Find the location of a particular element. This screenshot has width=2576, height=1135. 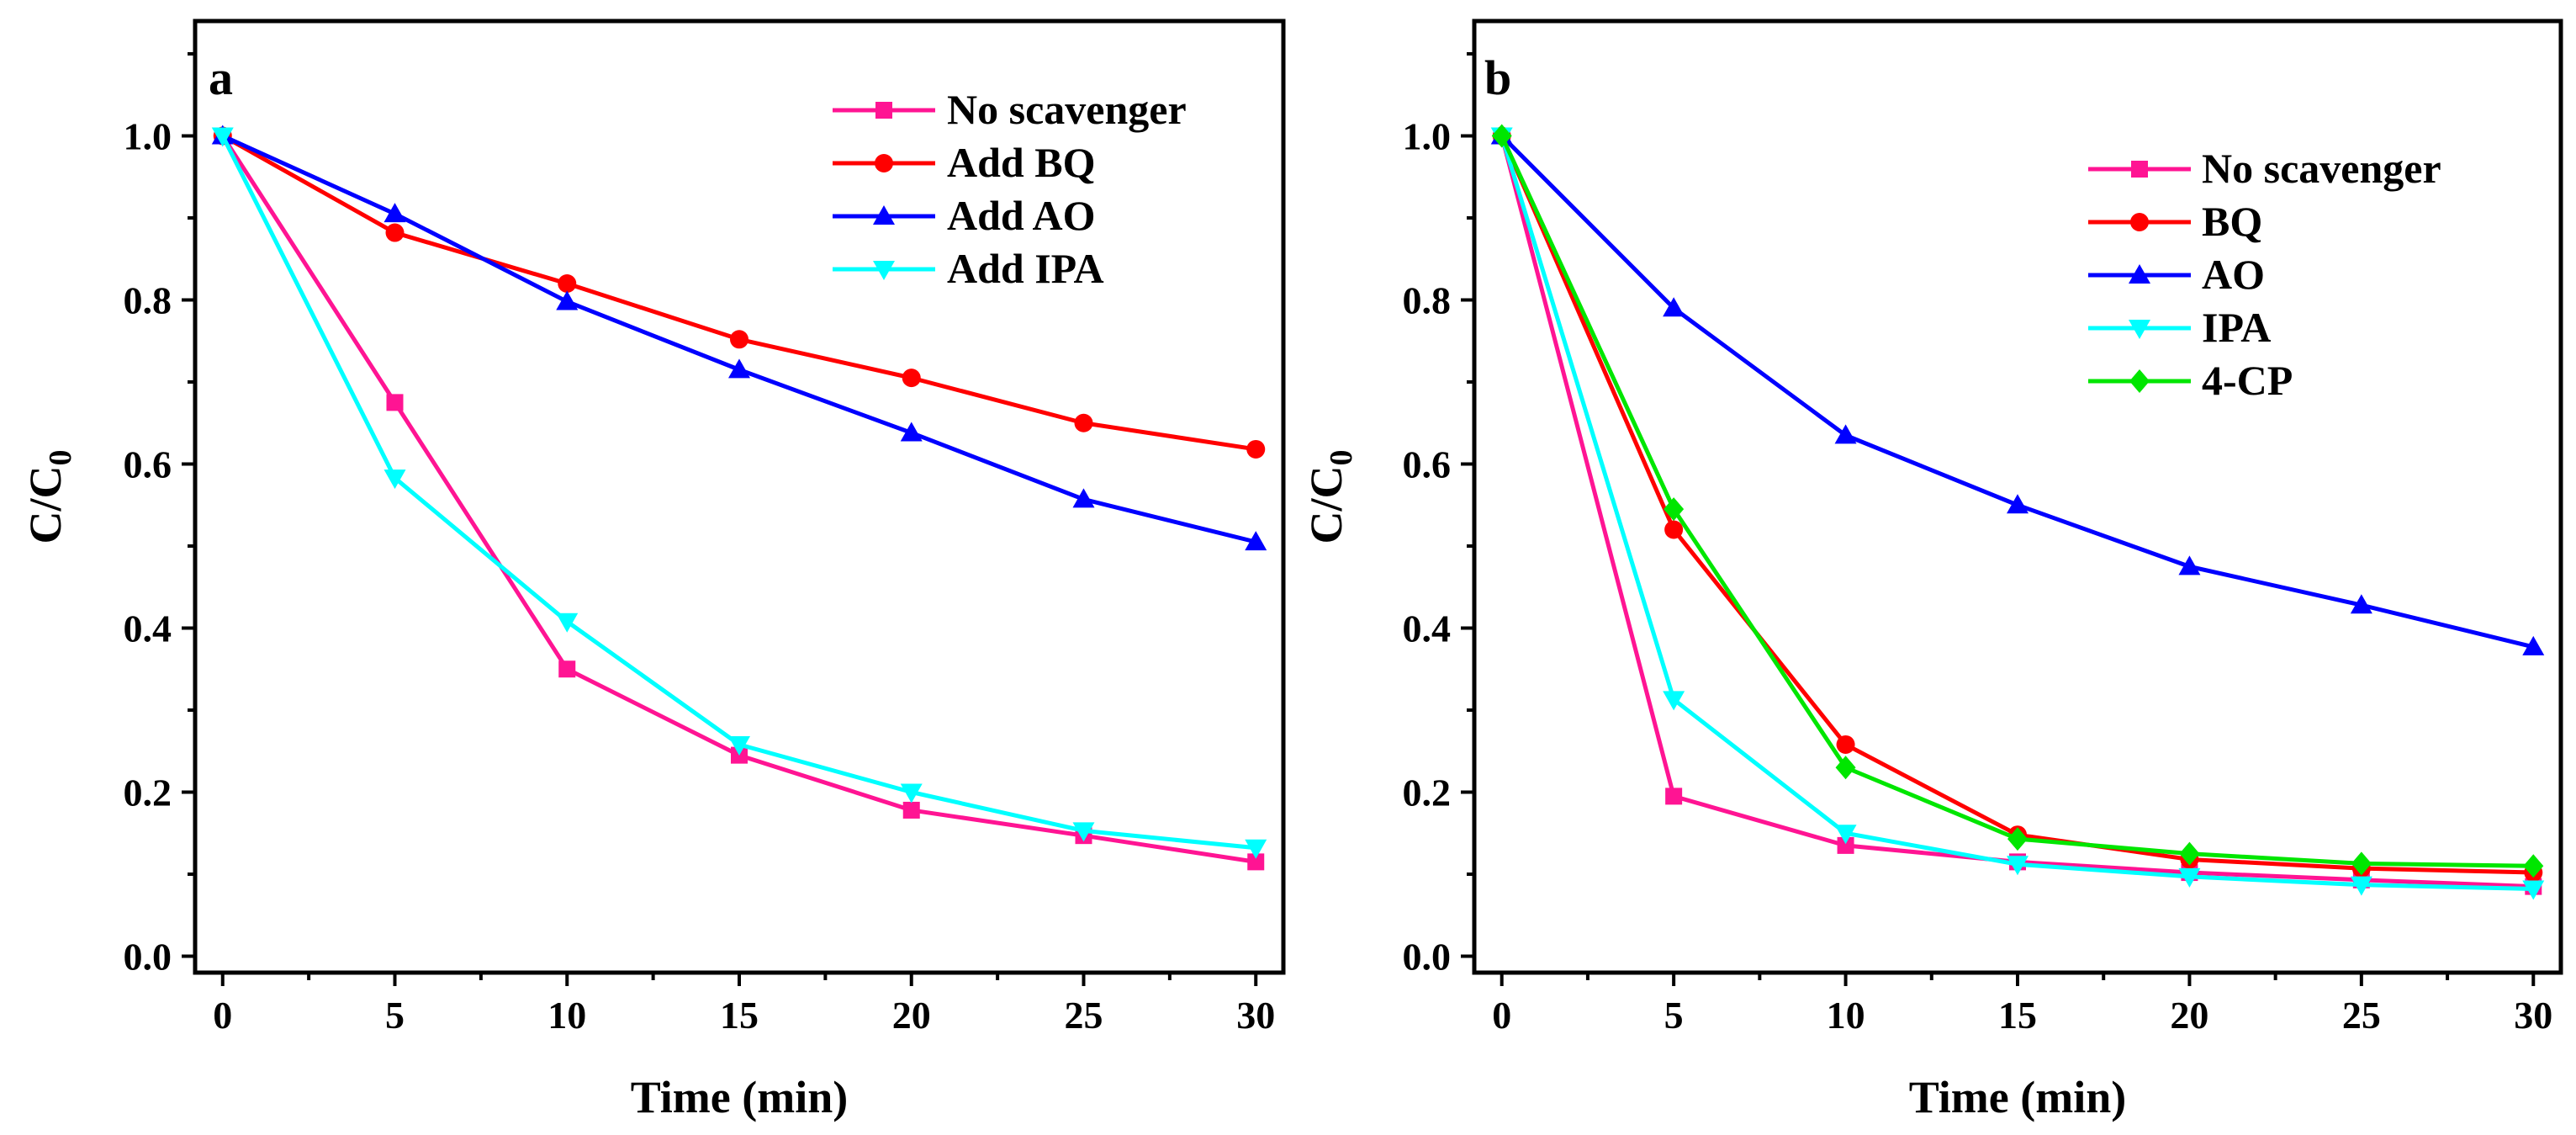

legend: No scavenger BQ AO IPA 4-CP is located at coordinates (2264, 274).